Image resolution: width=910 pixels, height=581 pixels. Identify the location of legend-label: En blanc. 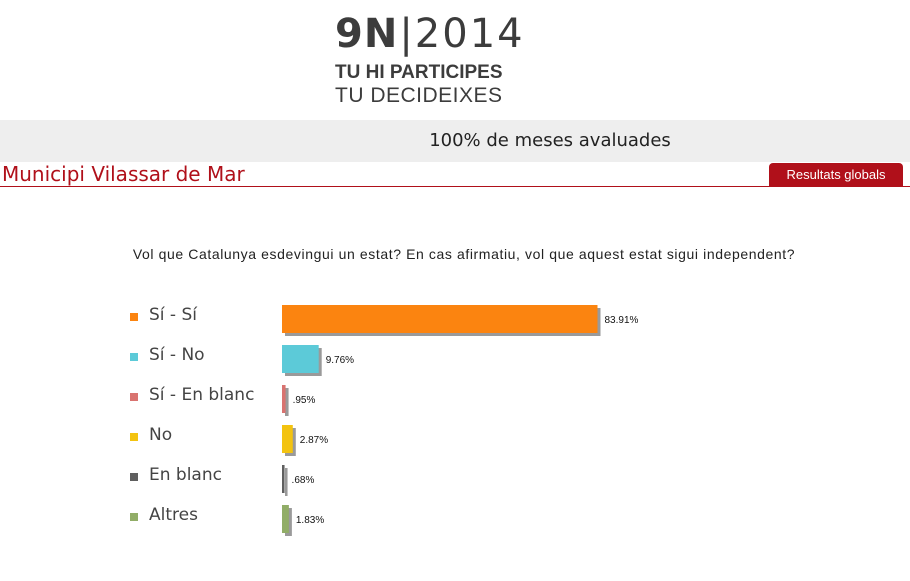
(185, 475).